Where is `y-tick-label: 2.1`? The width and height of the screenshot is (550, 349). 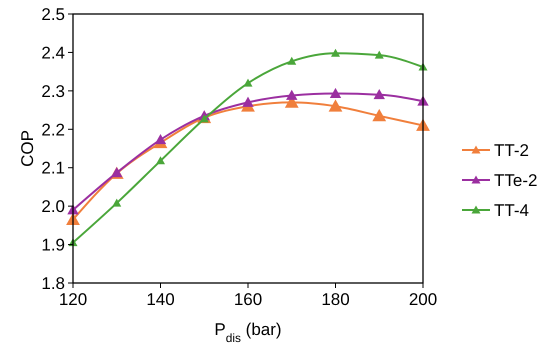
y-tick-label: 2.1 is located at coordinates (53, 168).